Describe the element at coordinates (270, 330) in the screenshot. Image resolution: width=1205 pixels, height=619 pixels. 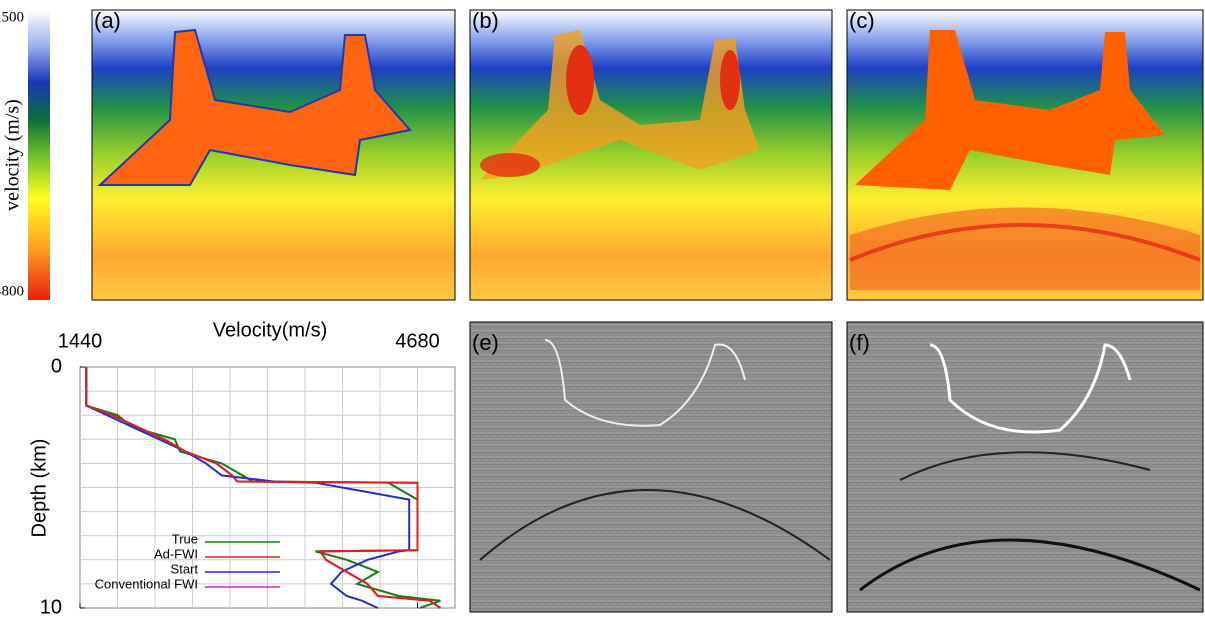
I see `x-axis-label: Velocity(m/s)` at that location.